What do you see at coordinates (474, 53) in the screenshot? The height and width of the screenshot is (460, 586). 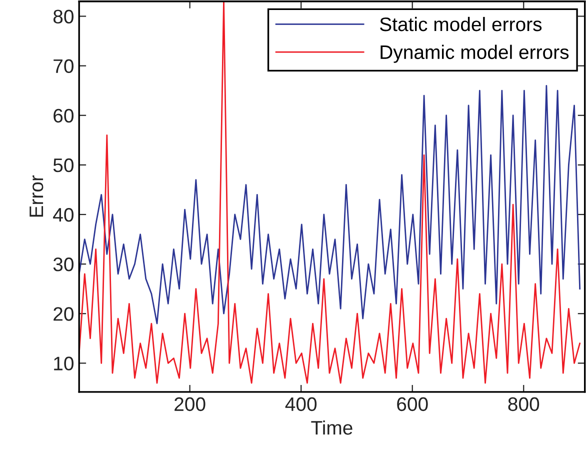 I see `legend-label: Dynamic model errors` at bounding box center [474, 53].